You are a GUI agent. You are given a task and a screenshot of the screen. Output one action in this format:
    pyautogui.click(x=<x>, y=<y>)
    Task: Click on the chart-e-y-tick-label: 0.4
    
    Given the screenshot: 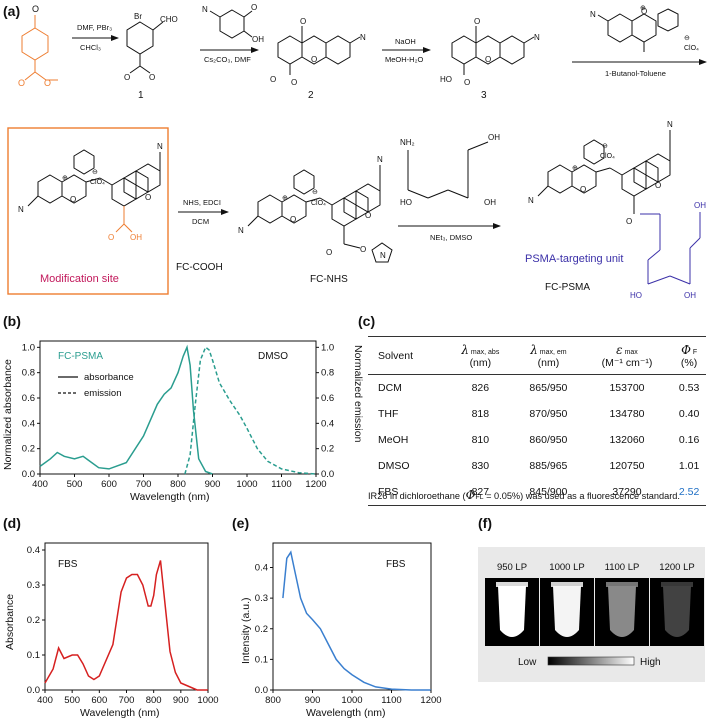 What is the action you would take?
    pyautogui.click(x=261, y=568)
    